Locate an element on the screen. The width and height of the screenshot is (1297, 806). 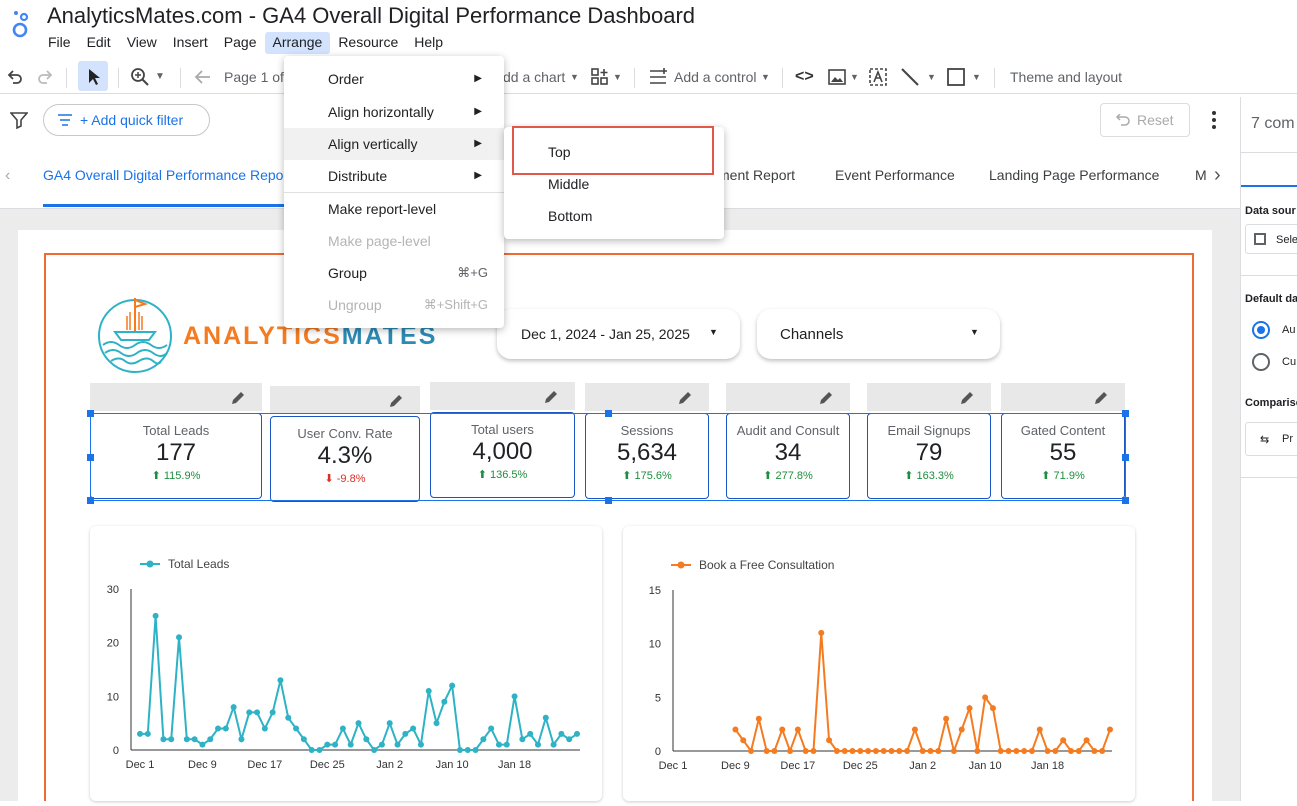
tabs-scroll-right-icon: › is located at coordinates (1217, 175).